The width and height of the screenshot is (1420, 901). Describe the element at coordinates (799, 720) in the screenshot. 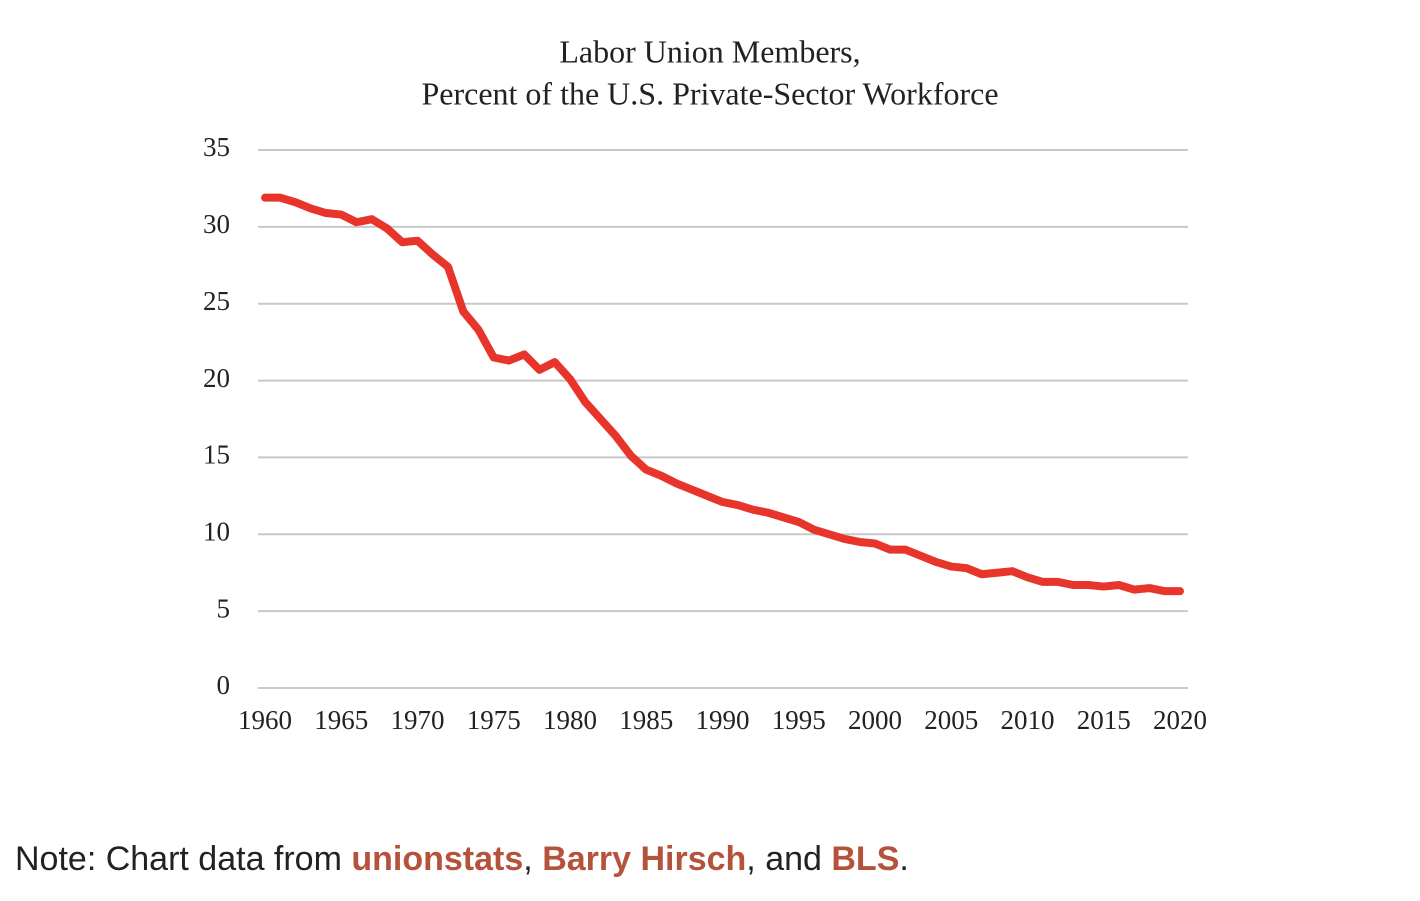

I see `x-tick-label: 1995` at that location.